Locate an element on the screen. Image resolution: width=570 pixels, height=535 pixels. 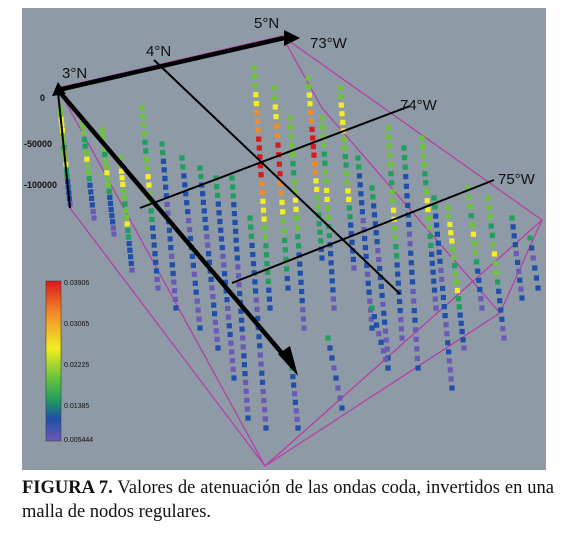
lon-label-75w: 75°W is located at coordinates (517, 179).